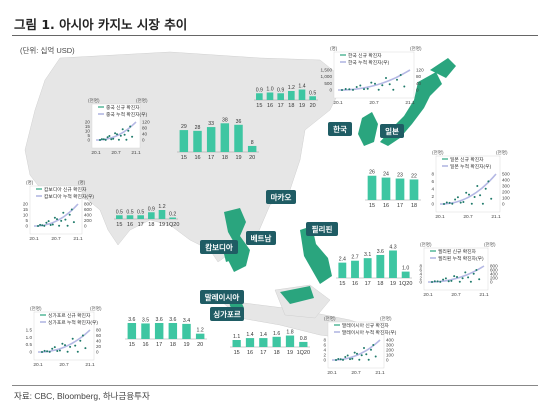  Describe the element at coordinates (316, 255) in the screenshot. I see `philippines-shape` at that location.